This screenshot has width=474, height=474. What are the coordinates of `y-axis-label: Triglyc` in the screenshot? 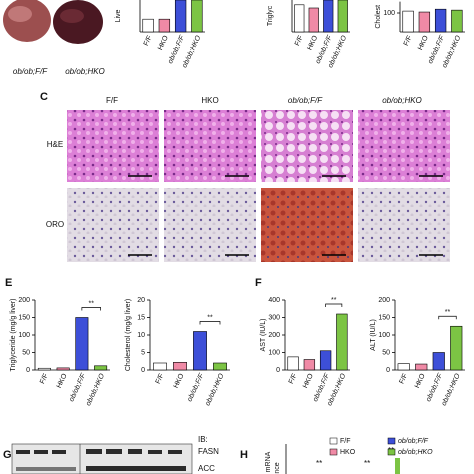 It's located at (270, 15).